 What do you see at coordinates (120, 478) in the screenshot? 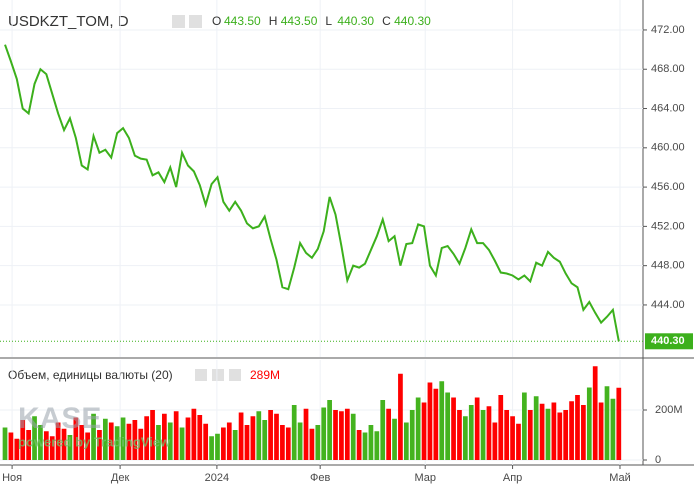
I see `x-tick-label: Дек` at bounding box center [120, 478].